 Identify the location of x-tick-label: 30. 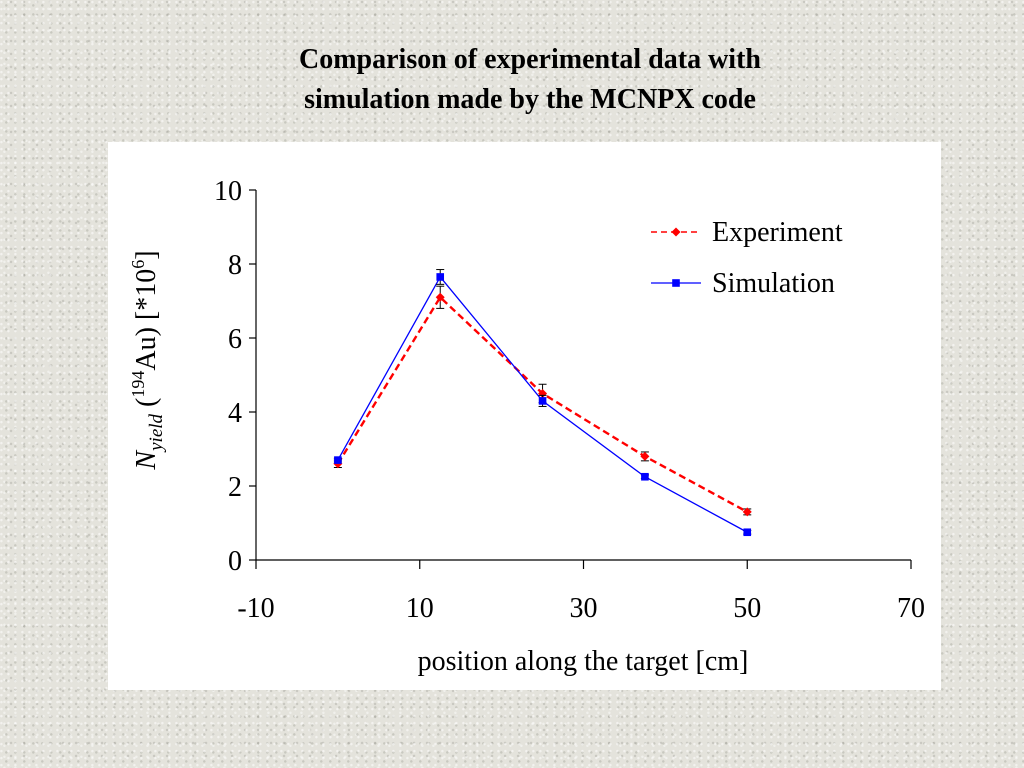
(584, 608).